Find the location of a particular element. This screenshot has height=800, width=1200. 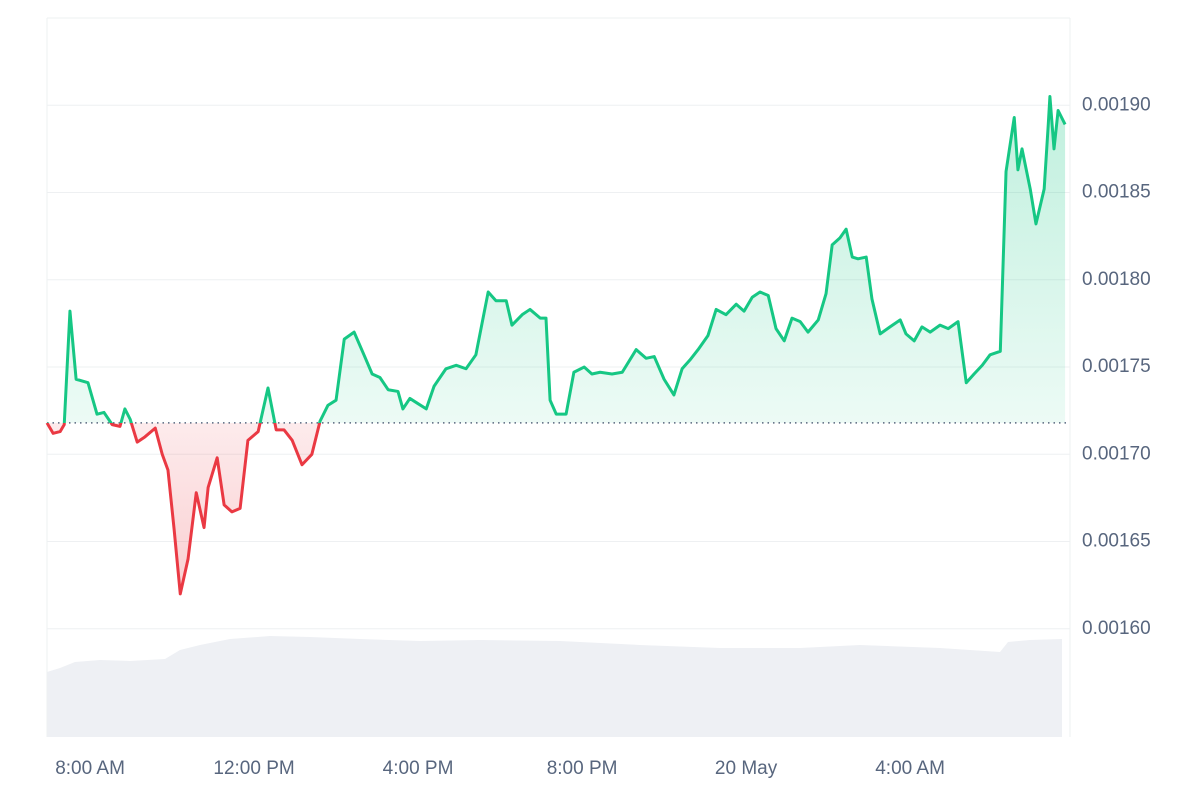

y-tick-label: 0.00180 is located at coordinates (1116, 279).